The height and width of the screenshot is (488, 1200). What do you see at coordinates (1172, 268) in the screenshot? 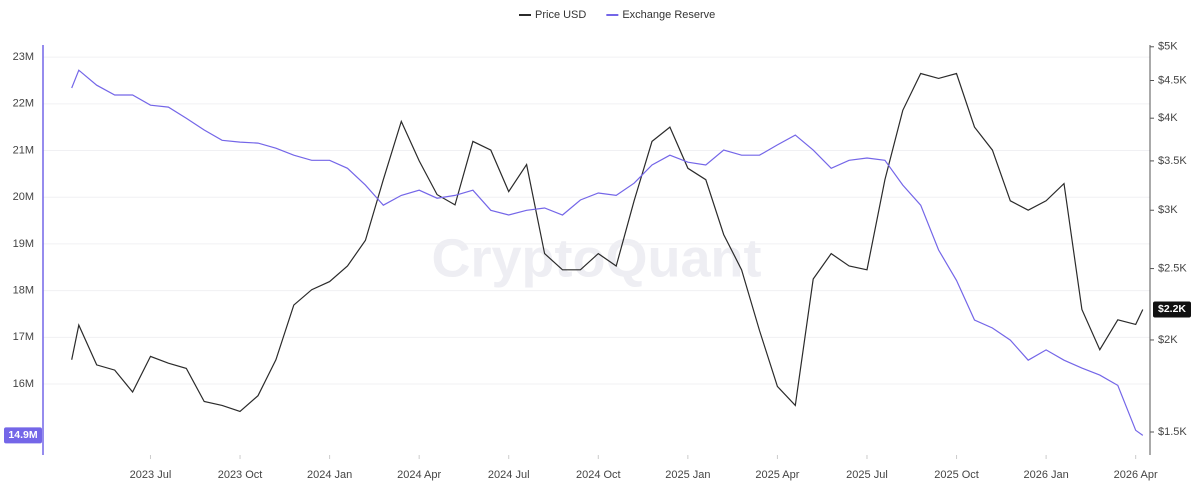
I see `y2-tick-label: $2.5K` at bounding box center [1172, 268].